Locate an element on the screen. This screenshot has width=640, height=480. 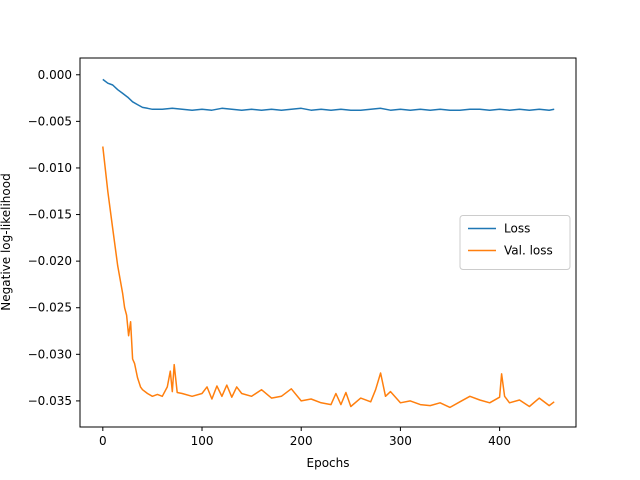
y-tick-label: −0.010 is located at coordinates (50, 168).